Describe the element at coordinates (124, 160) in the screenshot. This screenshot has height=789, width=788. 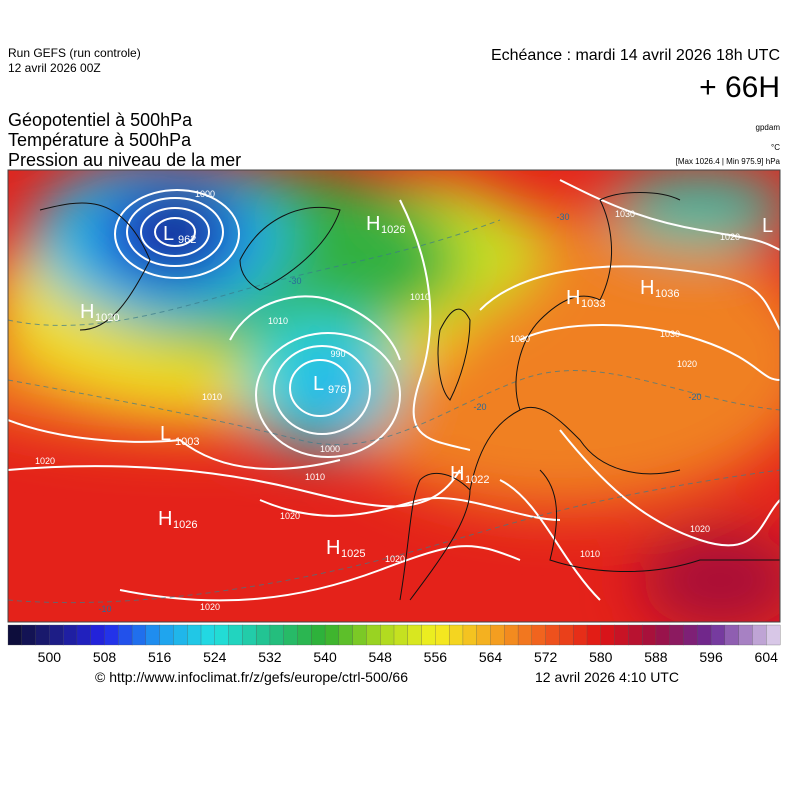
I see `field-label: Pression au niveau de la mer` at that location.